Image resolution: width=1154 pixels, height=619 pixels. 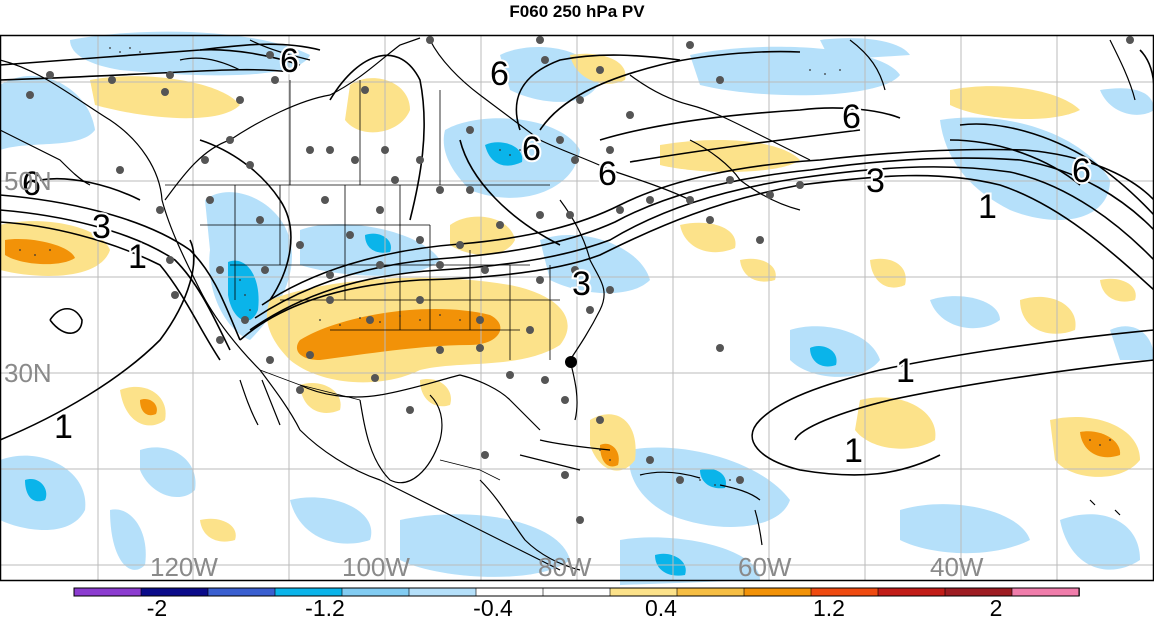 I want to click on colorbar-tick: 1.2, so click(x=829, y=607).